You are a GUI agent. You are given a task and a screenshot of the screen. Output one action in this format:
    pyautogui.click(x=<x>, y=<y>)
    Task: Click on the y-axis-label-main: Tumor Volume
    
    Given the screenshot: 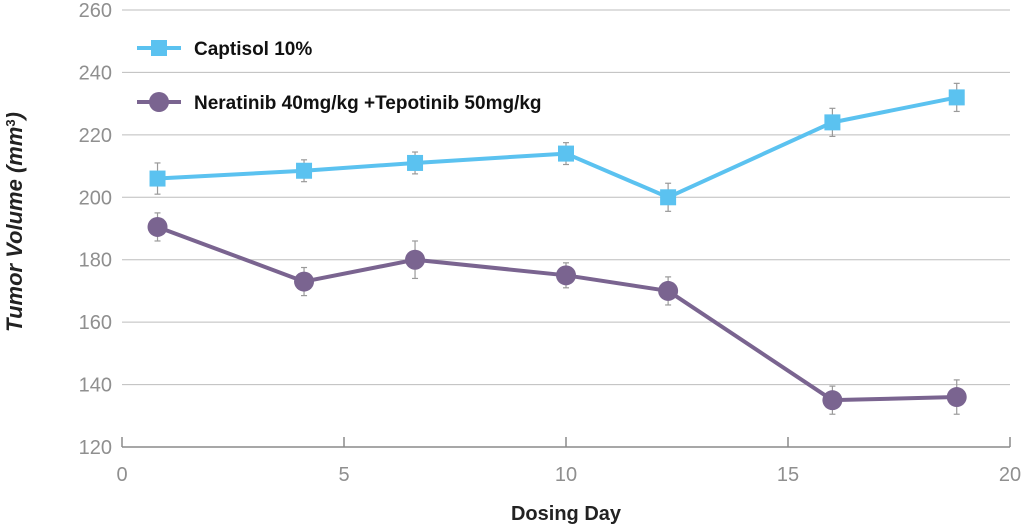 What is the action you would take?
    pyautogui.click(x=14, y=252)
    